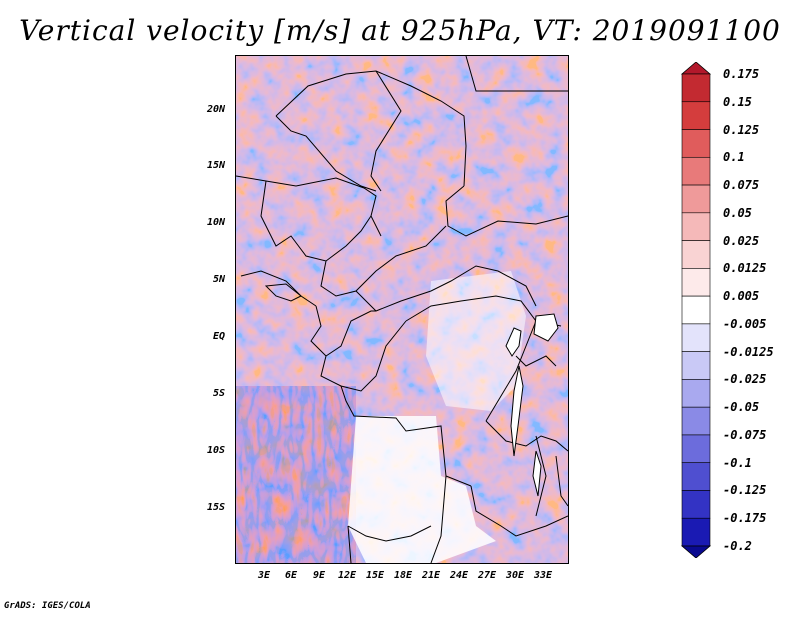 Image resolution: width=800 pixels, height=618 pixels. I want to click on lon-label: 12E, so click(347, 575).